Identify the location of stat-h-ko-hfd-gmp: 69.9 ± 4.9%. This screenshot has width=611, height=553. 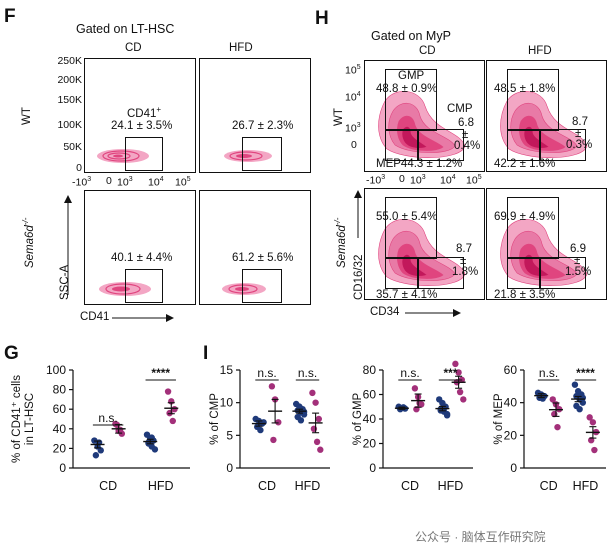
(525, 217).